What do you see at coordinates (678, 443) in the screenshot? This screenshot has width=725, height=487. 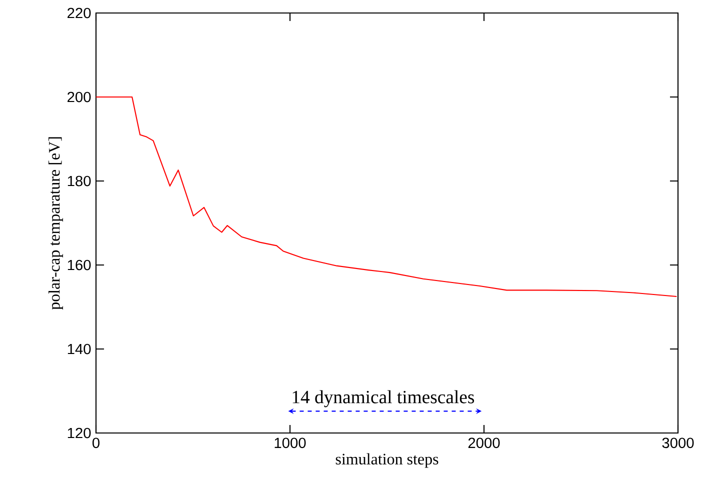 I see `x-tick-label: 3000` at bounding box center [678, 443].